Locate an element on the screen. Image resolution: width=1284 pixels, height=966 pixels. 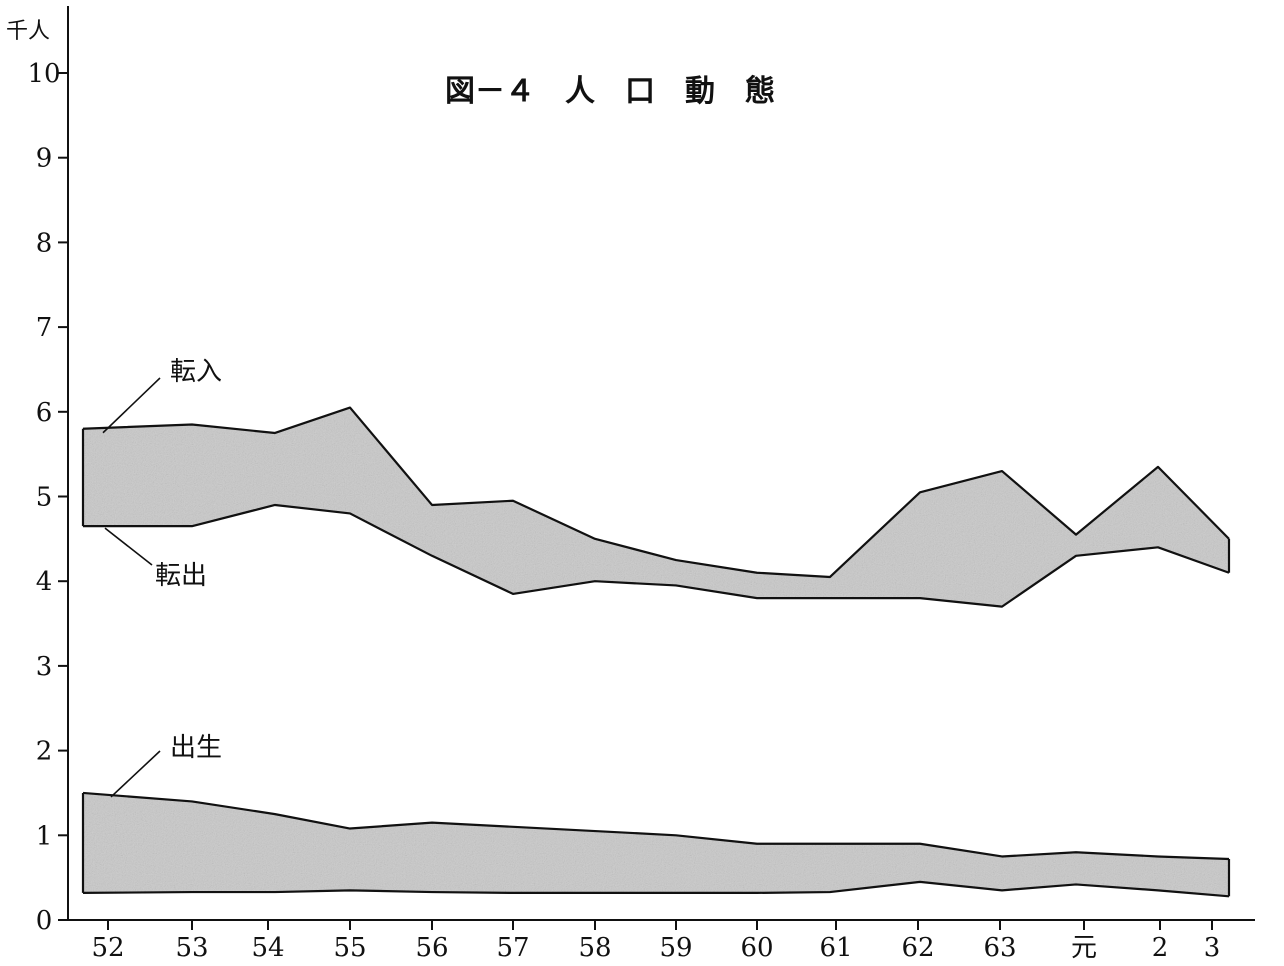
y-tick-label: 10 is located at coordinates (43, 74).